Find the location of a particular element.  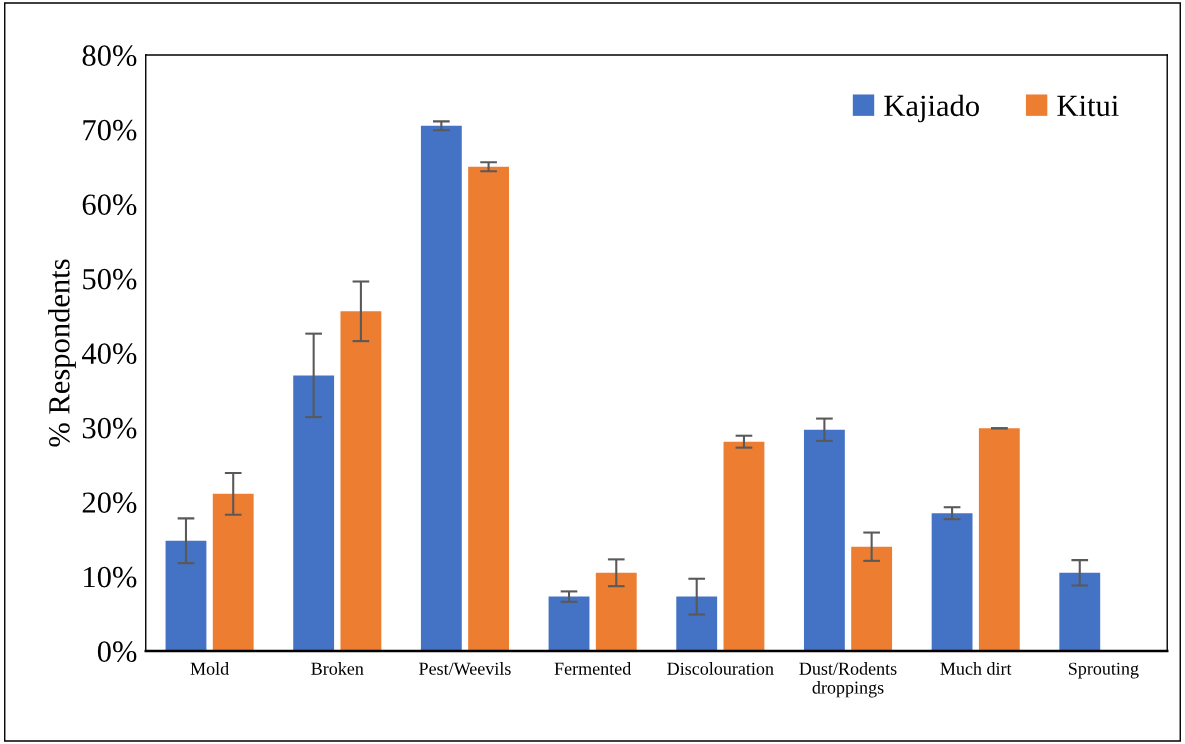

y-tick-label: 60% is located at coordinates (109, 205).